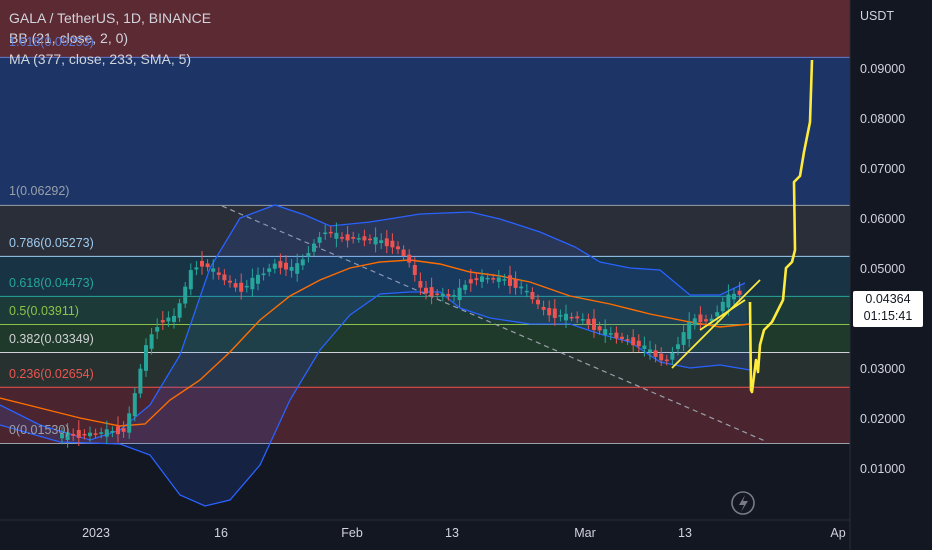 This screenshot has width=932, height=550. What do you see at coordinates (51, 374) in the screenshot?
I see `fib-label-0236: 0.236(0.02654)` at bounding box center [51, 374].